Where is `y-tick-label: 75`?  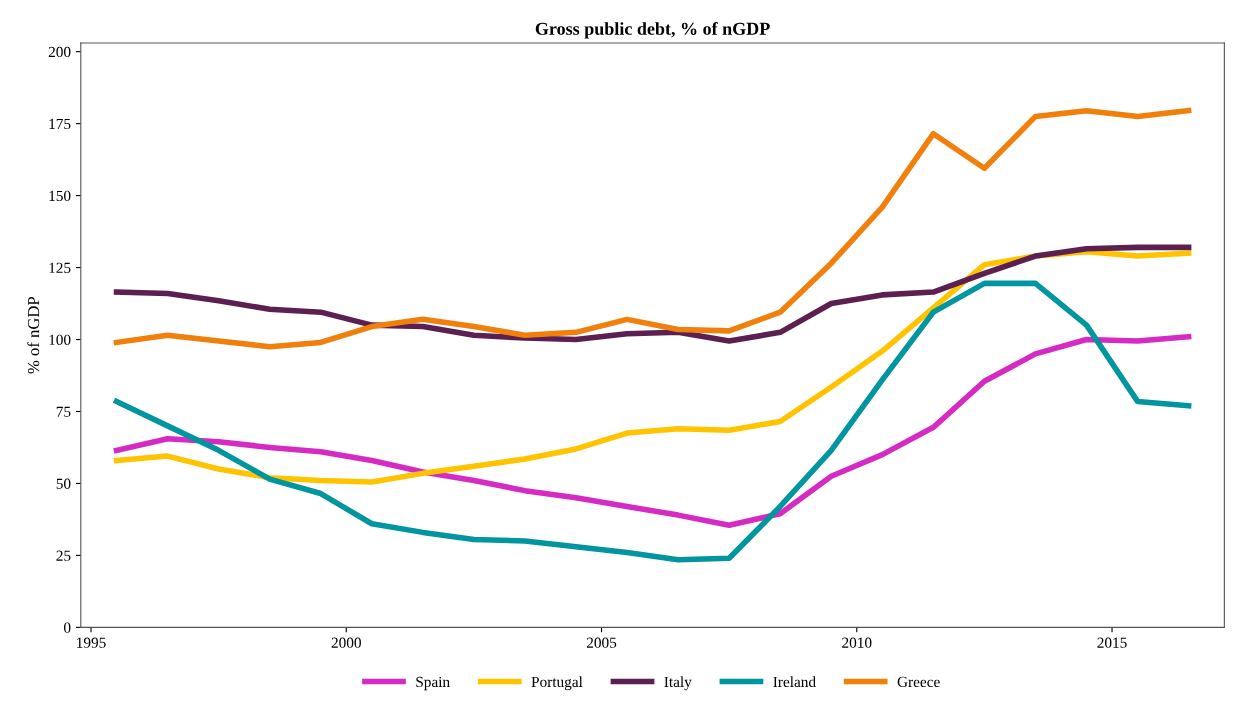 y-tick-label: 75 is located at coordinates (63, 411).